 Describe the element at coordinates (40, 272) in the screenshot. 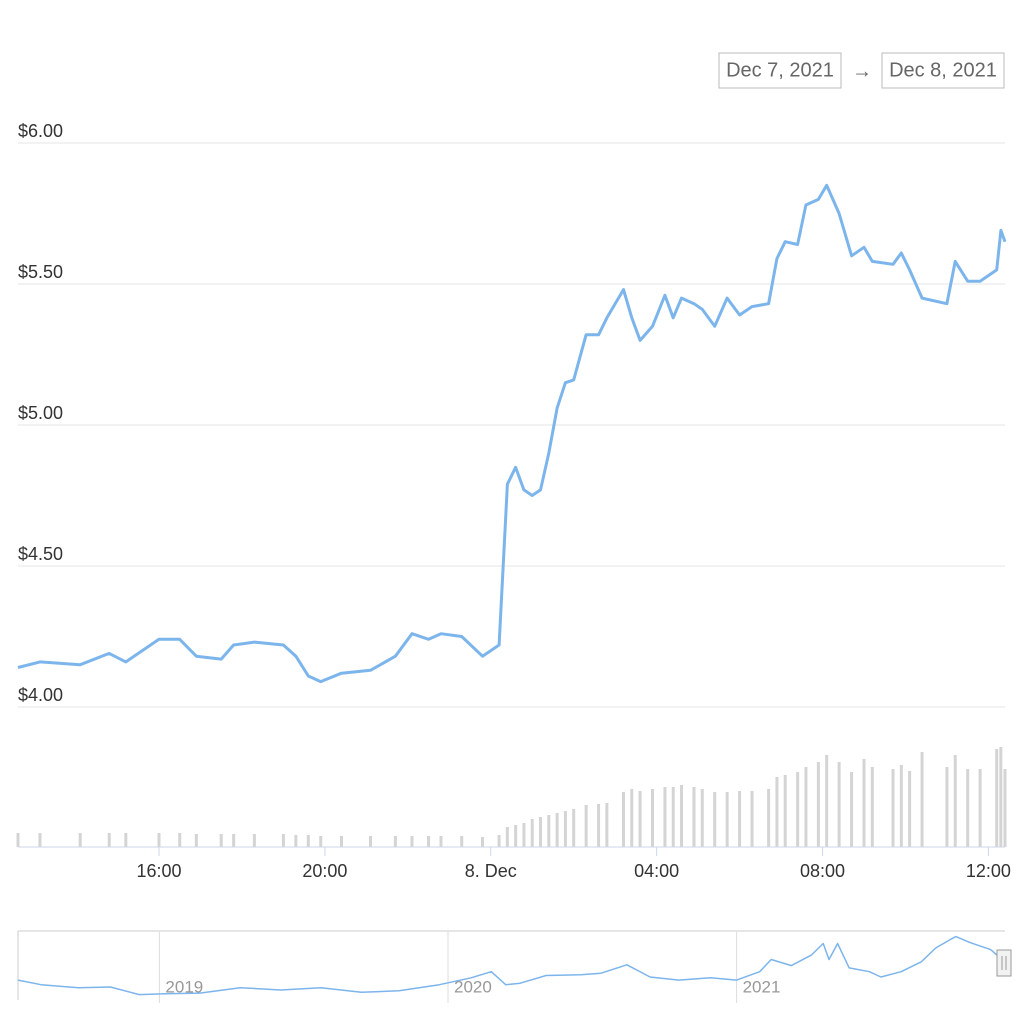

I see `y-tick-label: $5.50` at that location.